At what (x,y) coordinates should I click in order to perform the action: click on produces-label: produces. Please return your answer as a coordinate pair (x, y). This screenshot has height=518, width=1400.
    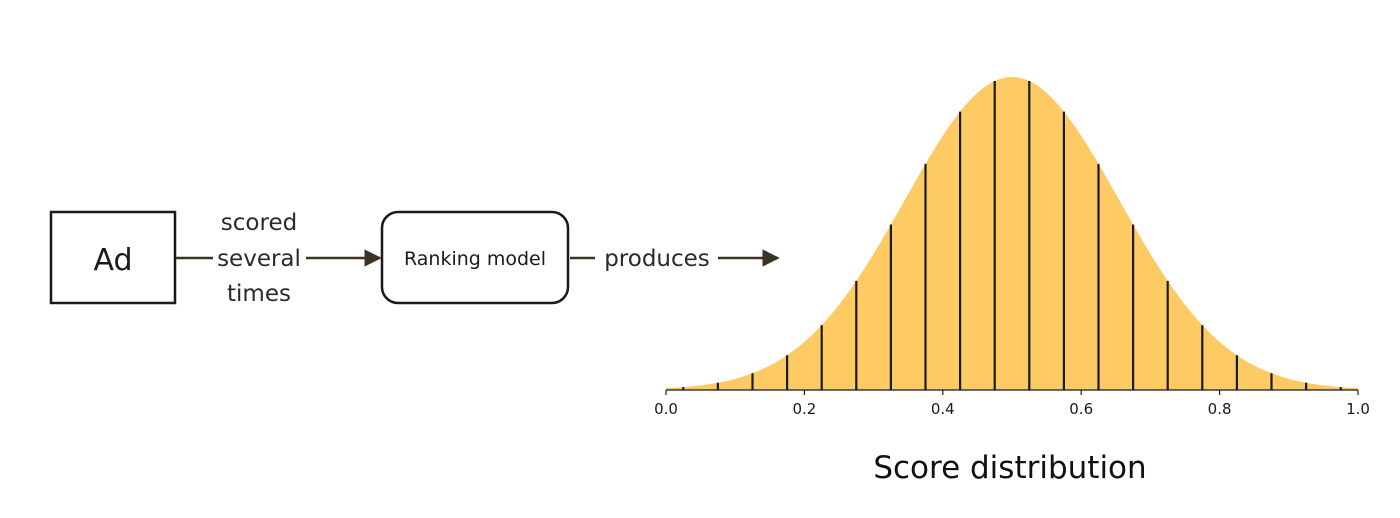
    Looking at the image, I should click on (657, 259).